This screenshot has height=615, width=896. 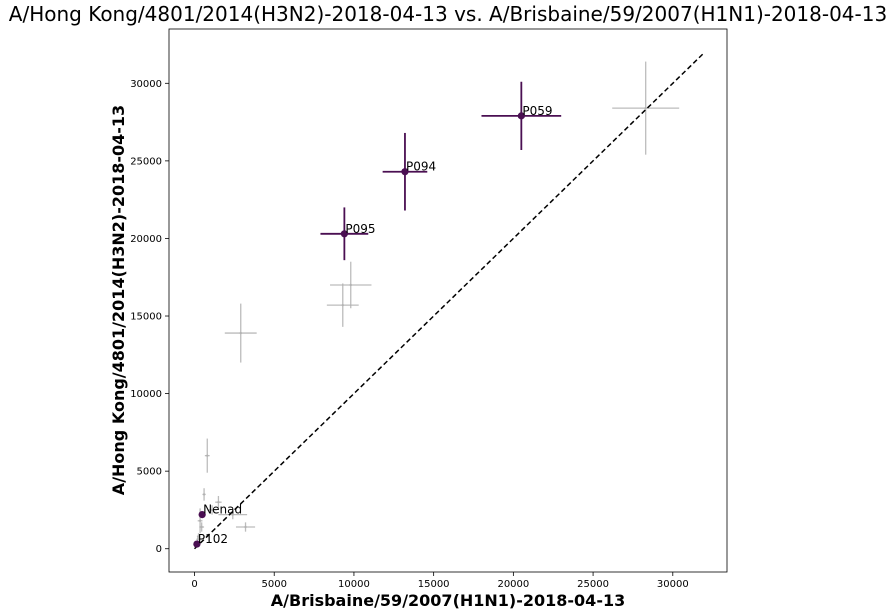 I want to click on y-tick-label: 15000, so click(x=146, y=317).